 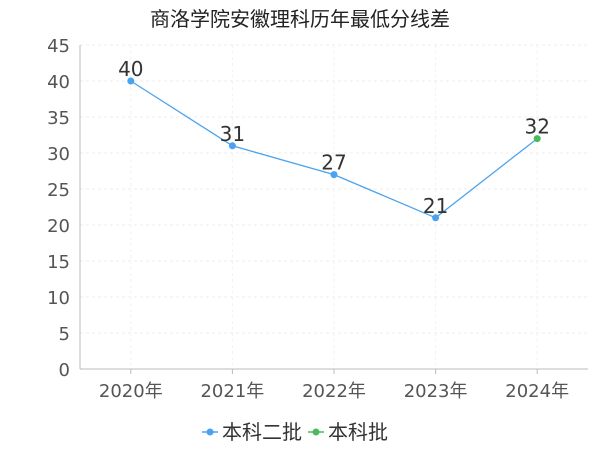 What do you see at coordinates (131, 391) in the screenshot?
I see `x-tick-label: 2020年` at bounding box center [131, 391].